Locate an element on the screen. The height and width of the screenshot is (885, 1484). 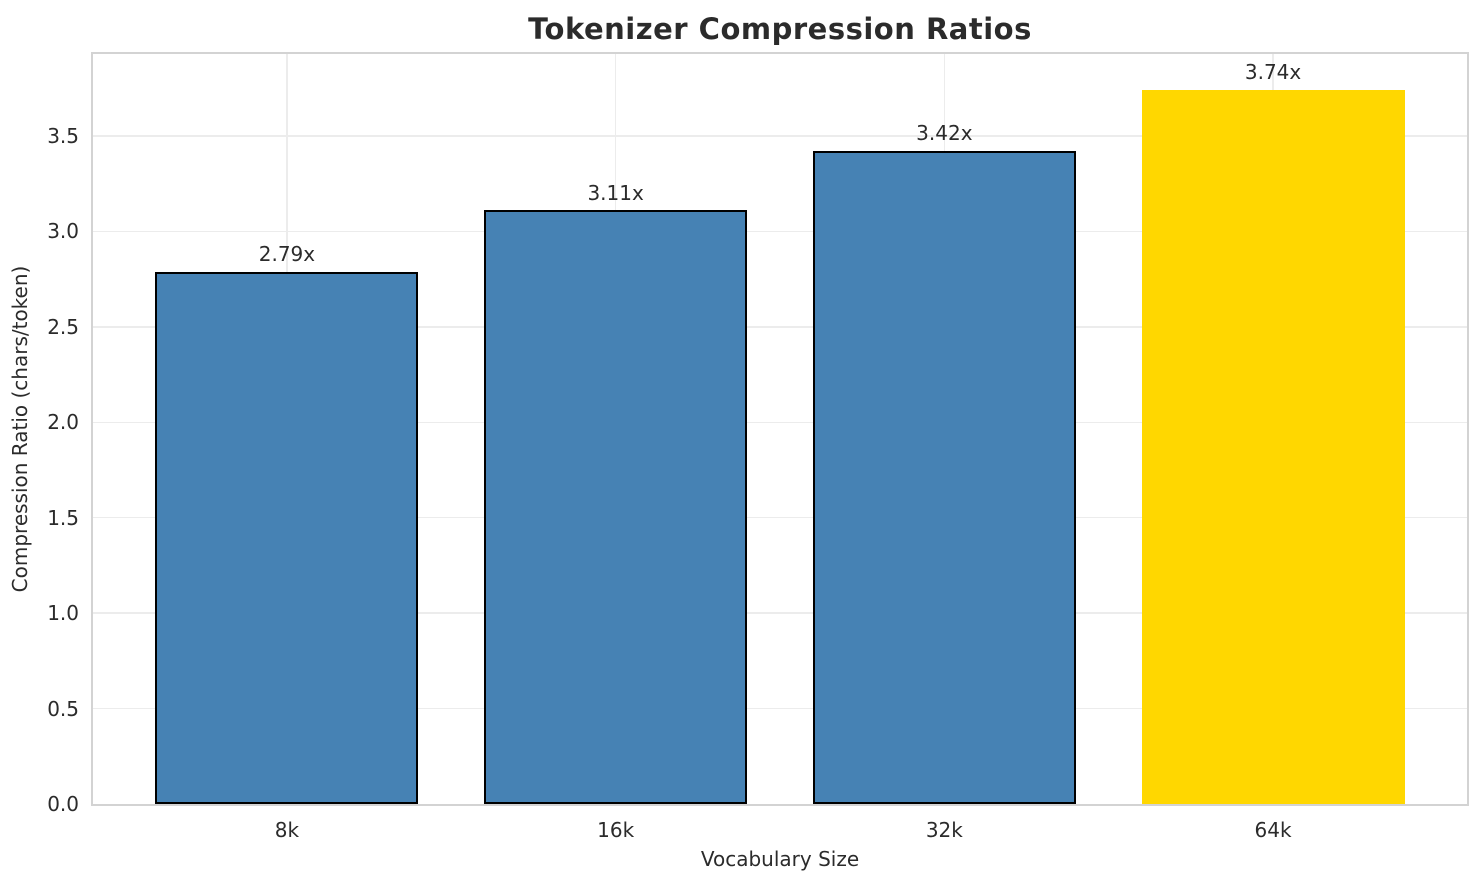
bar-value-label: 2.79x is located at coordinates (287, 253).